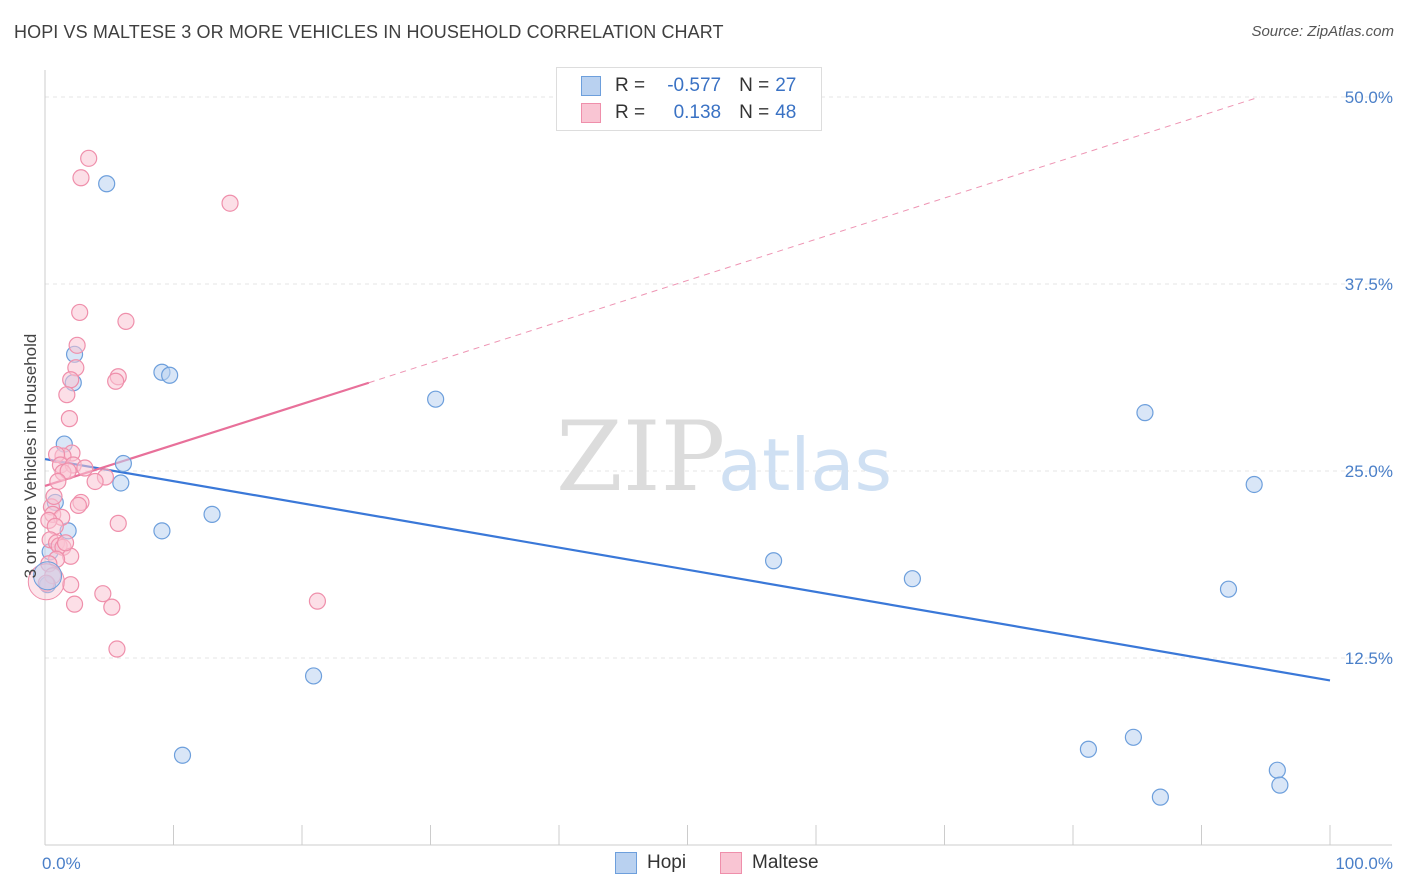 This screenshot has height=892, width=1406. Describe the element at coordinates (630, 85) in the screenshot. I see `hopi-r-label: R =` at that location.